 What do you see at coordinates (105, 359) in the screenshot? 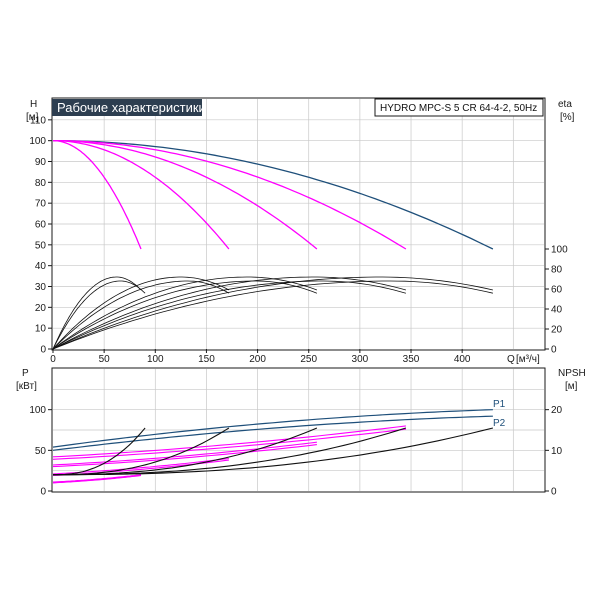
I see `x-tick-label: 50` at bounding box center [105, 359].